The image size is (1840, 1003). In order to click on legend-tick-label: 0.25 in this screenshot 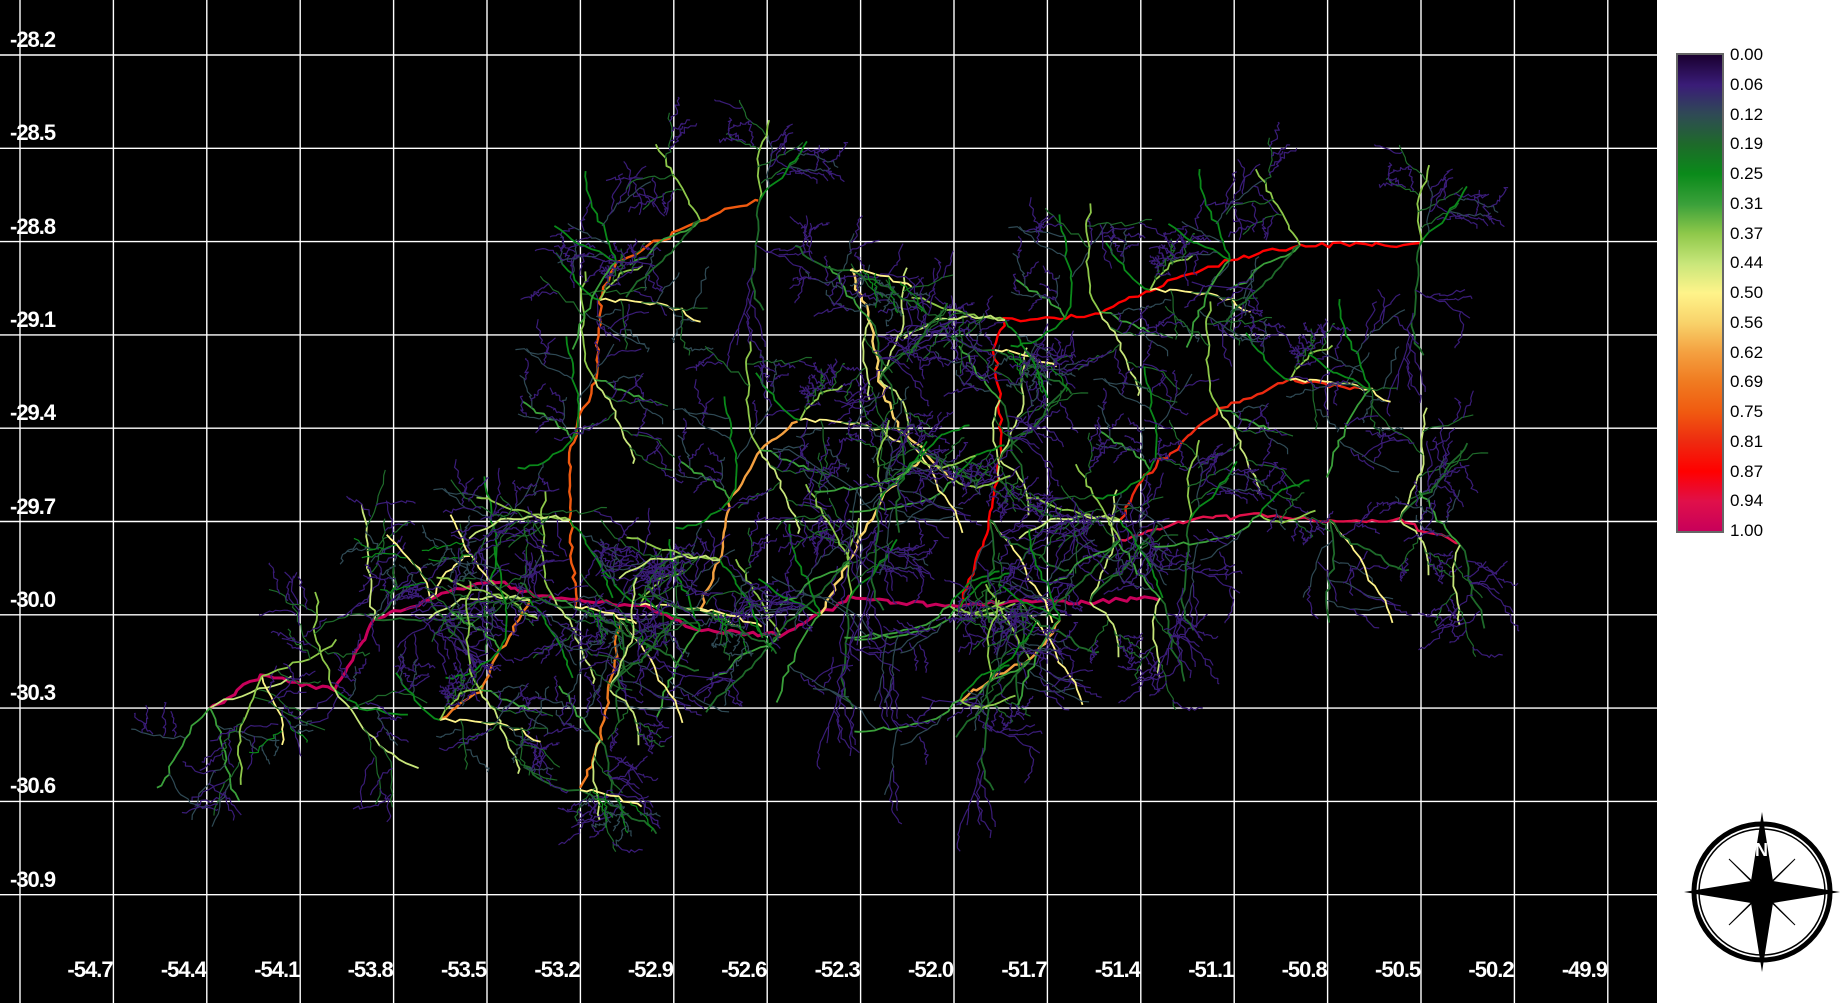, I will do `click(1747, 173)`.